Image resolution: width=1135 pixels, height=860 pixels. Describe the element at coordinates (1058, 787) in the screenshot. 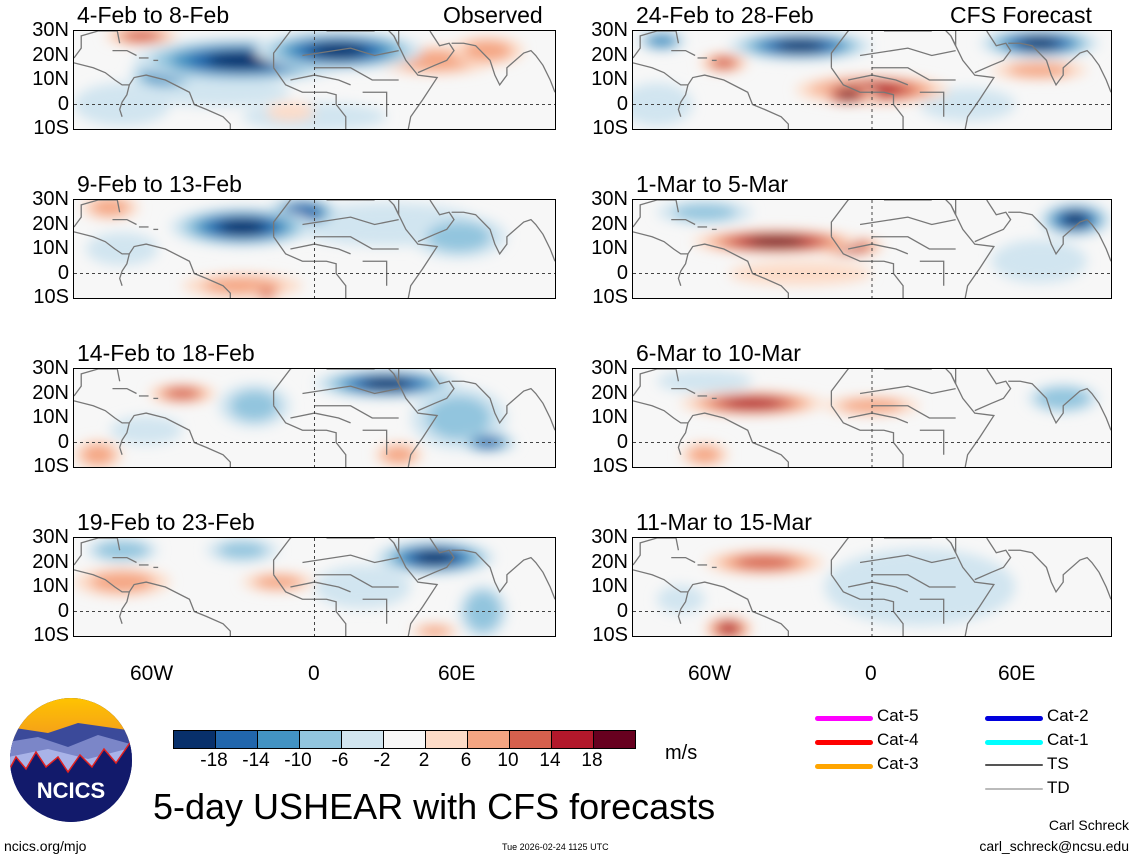

I see `legend-label: TD` at that location.